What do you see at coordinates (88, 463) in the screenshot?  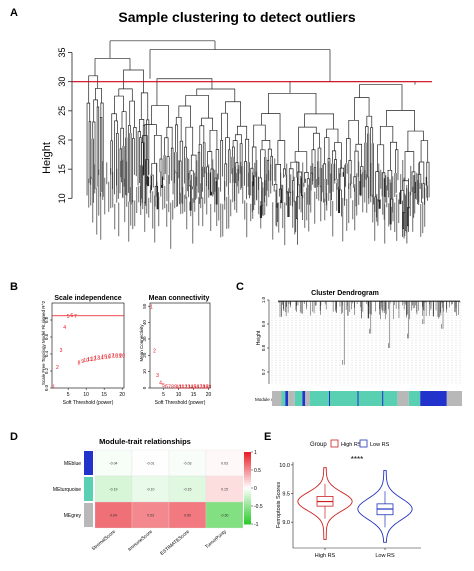 I see `d-row-color-chip` at bounding box center [88, 463].